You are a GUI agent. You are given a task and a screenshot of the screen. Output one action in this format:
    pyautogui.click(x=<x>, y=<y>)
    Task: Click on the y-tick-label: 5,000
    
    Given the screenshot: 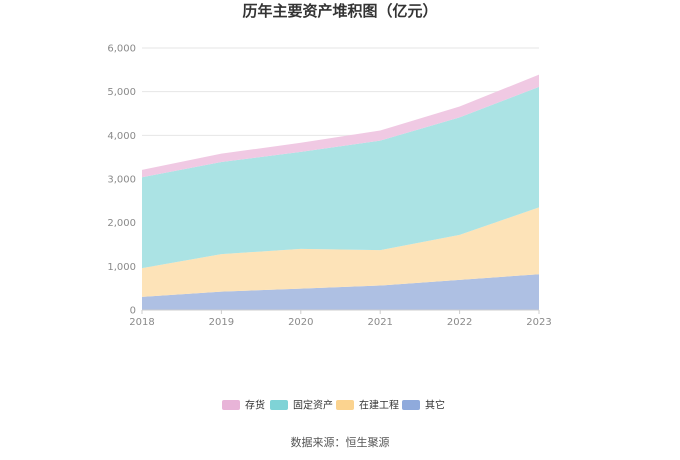 What is the action you would take?
    pyautogui.click(x=121, y=92)
    